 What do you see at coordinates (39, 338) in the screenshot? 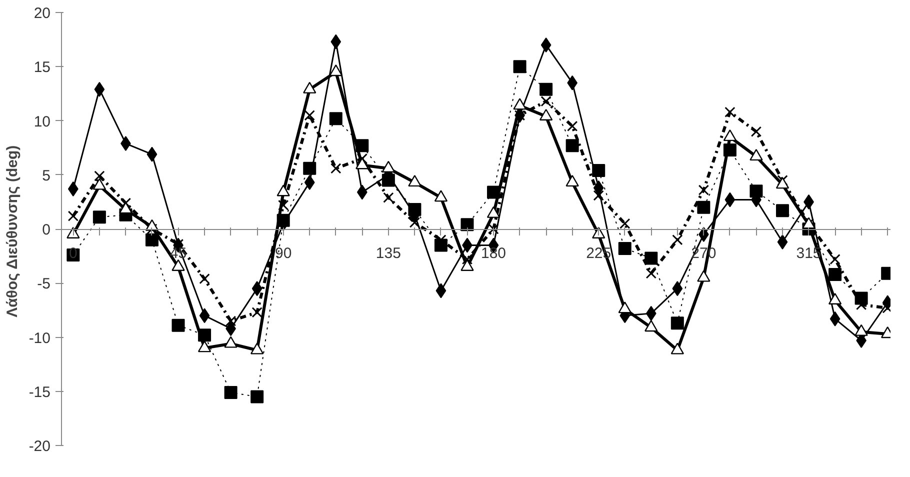
I see `y-tick-label: -10` at bounding box center [39, 338].